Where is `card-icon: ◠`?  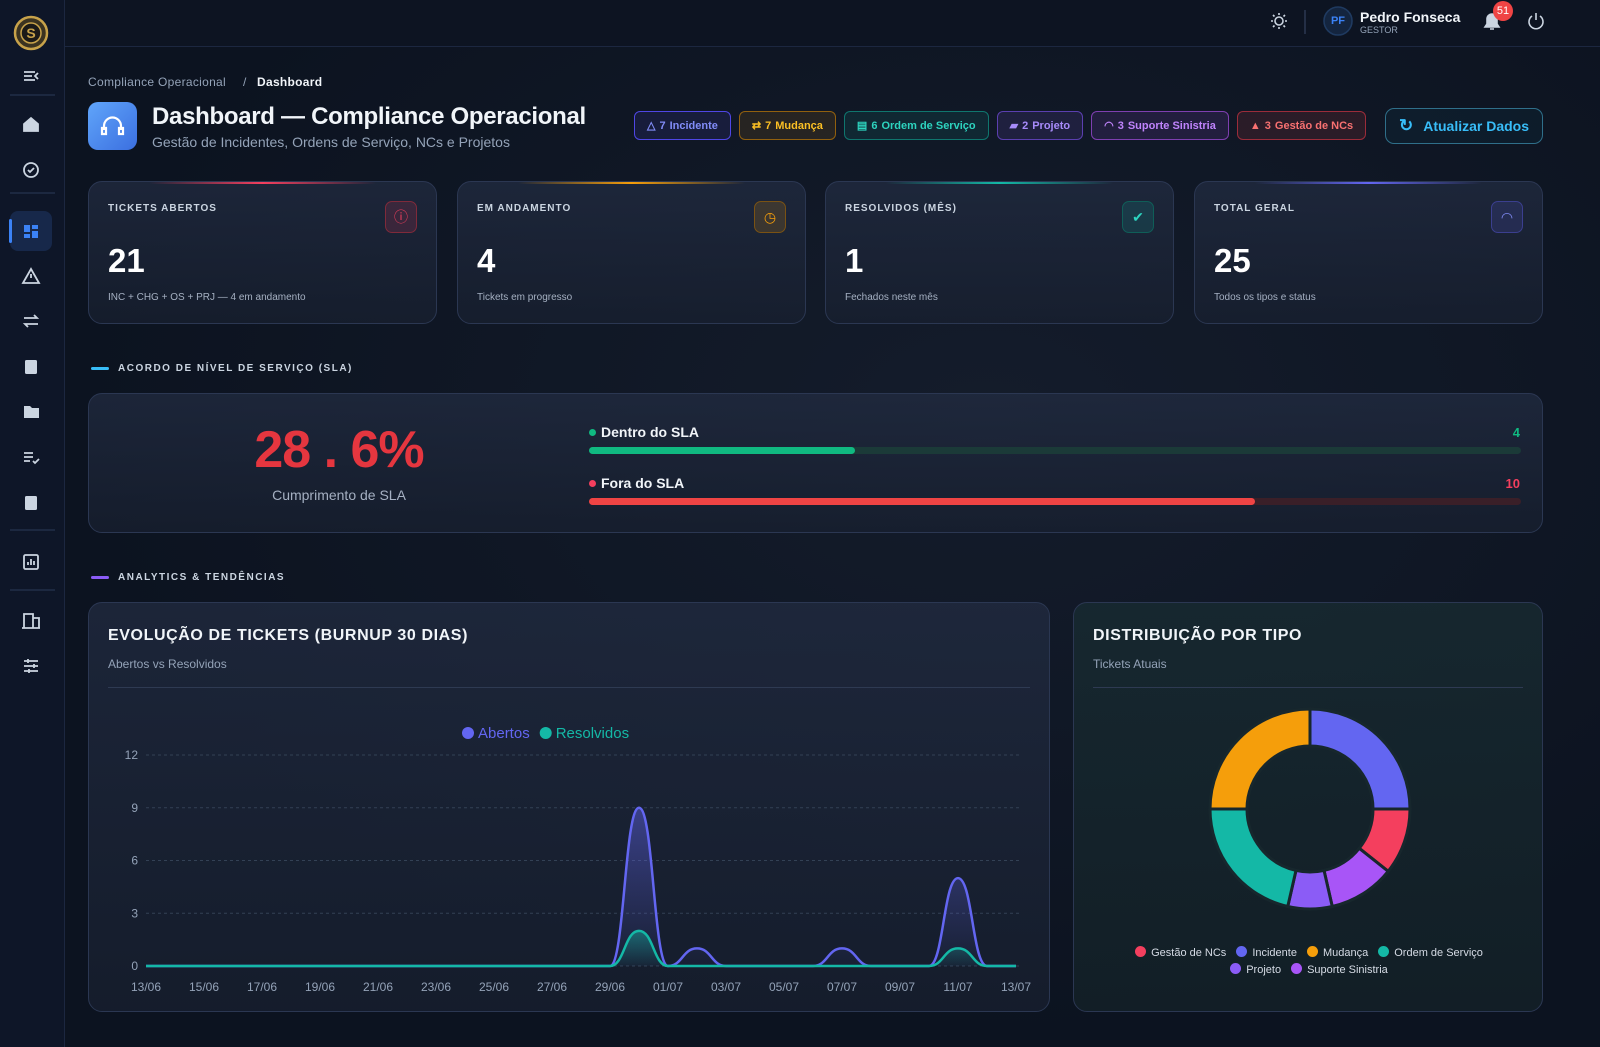 card-icon: ◠ is located at coordinates (1507, 217).